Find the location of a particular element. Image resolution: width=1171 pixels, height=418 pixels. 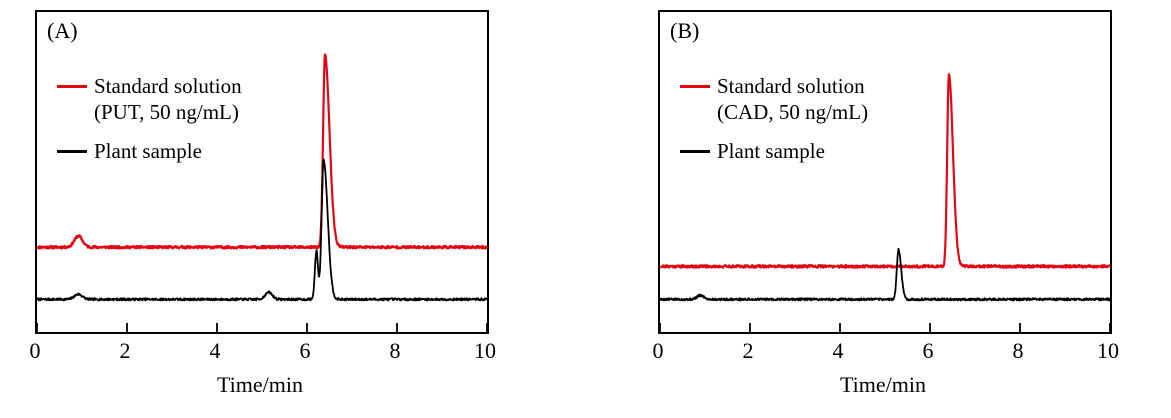

legend-item-standard: Standard solution (CAD, 50 ng/mL) is located at coordinates (774, 99).